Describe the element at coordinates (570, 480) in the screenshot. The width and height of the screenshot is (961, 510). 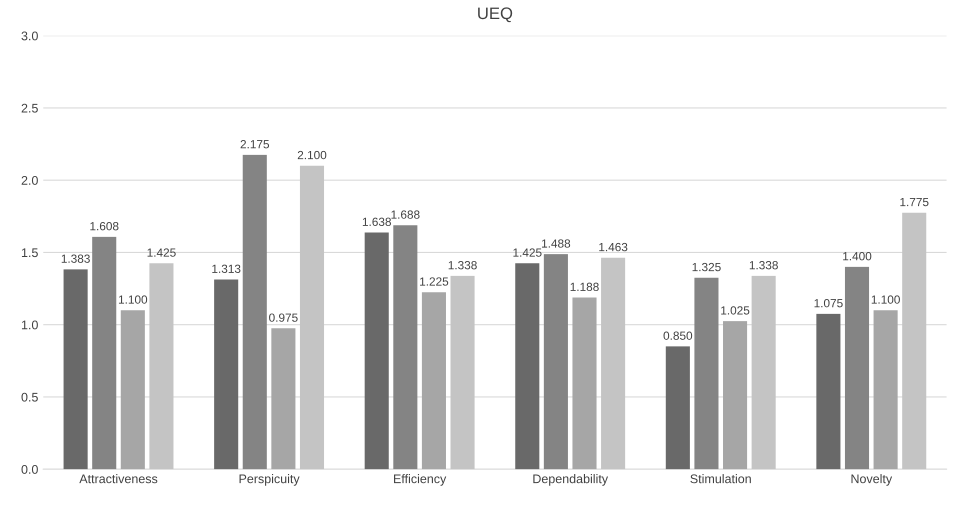
I see `x-tick-label: Dependability` at that location.